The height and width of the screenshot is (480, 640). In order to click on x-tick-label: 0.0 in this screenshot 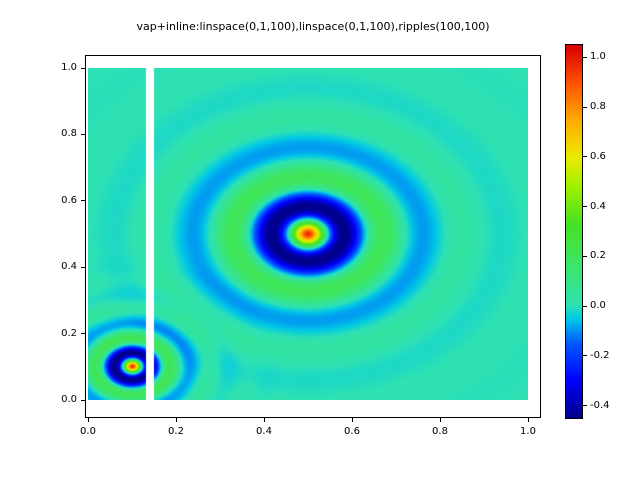, I will do `click(88, 431)`.